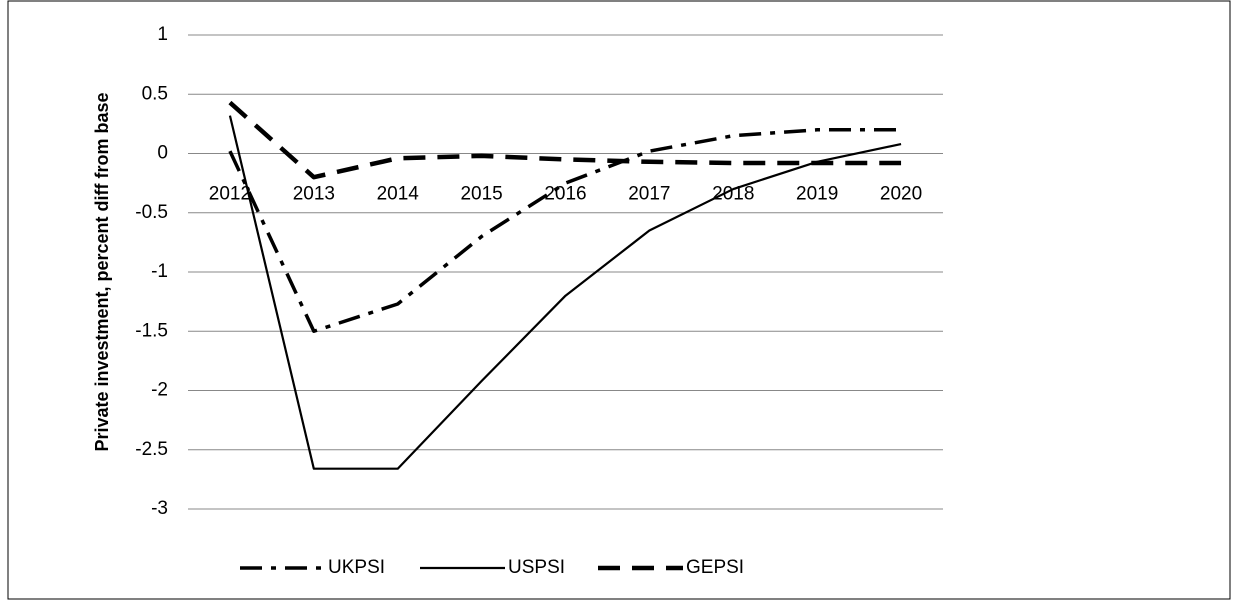 The width and height of the screenshot is (1239, 602). I want to click on y-tick-label: -1, so click(159, 271).